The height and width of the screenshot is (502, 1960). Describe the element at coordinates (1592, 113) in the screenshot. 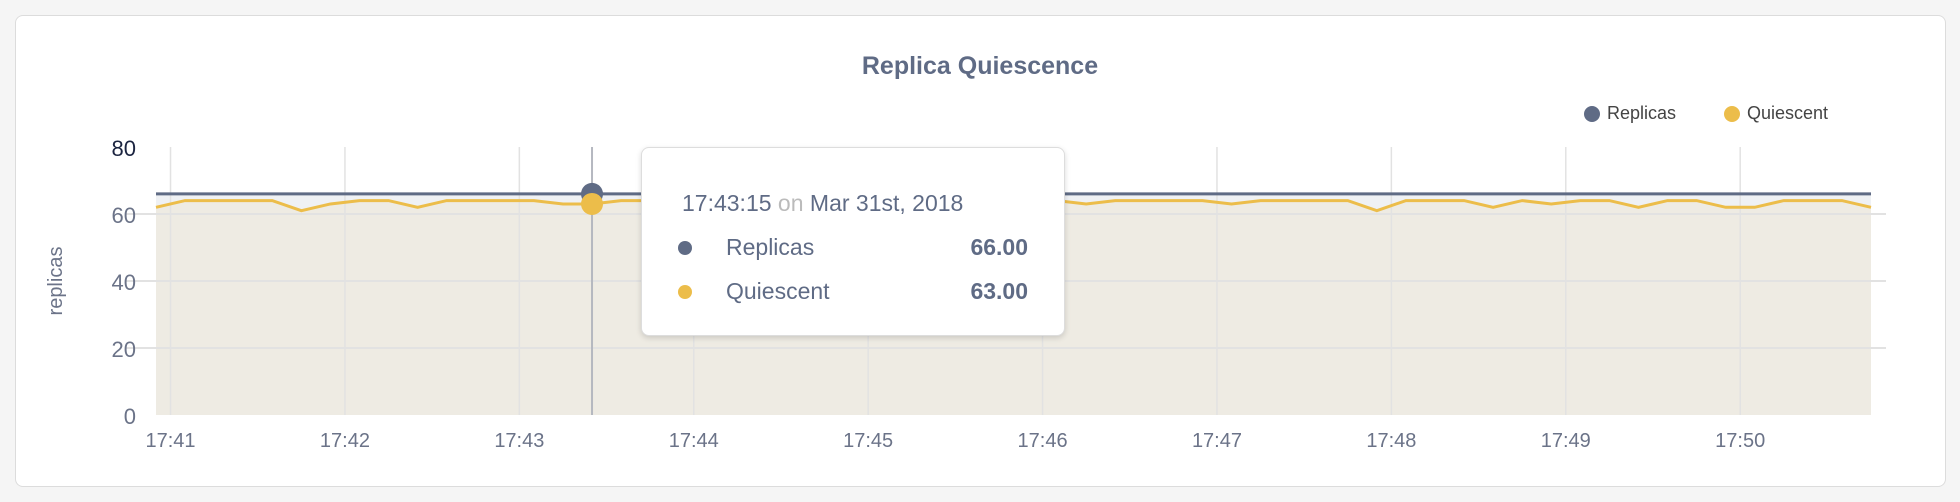

I see `legend-dot-replicas-icon` at that location.